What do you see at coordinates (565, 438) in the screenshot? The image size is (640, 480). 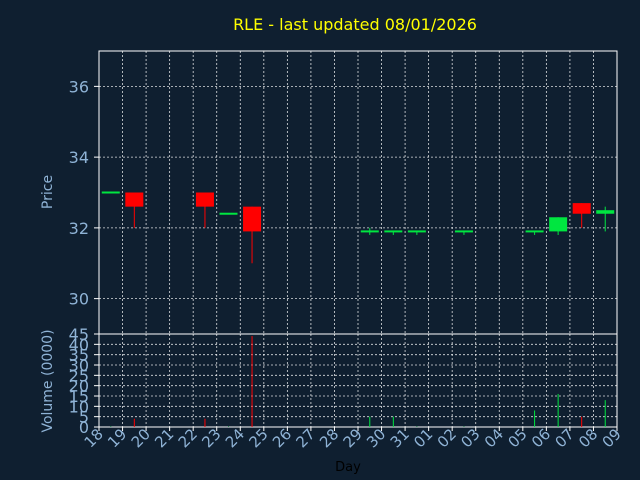 I see `x-tick-label: 07` at bounding box center [565, 438].